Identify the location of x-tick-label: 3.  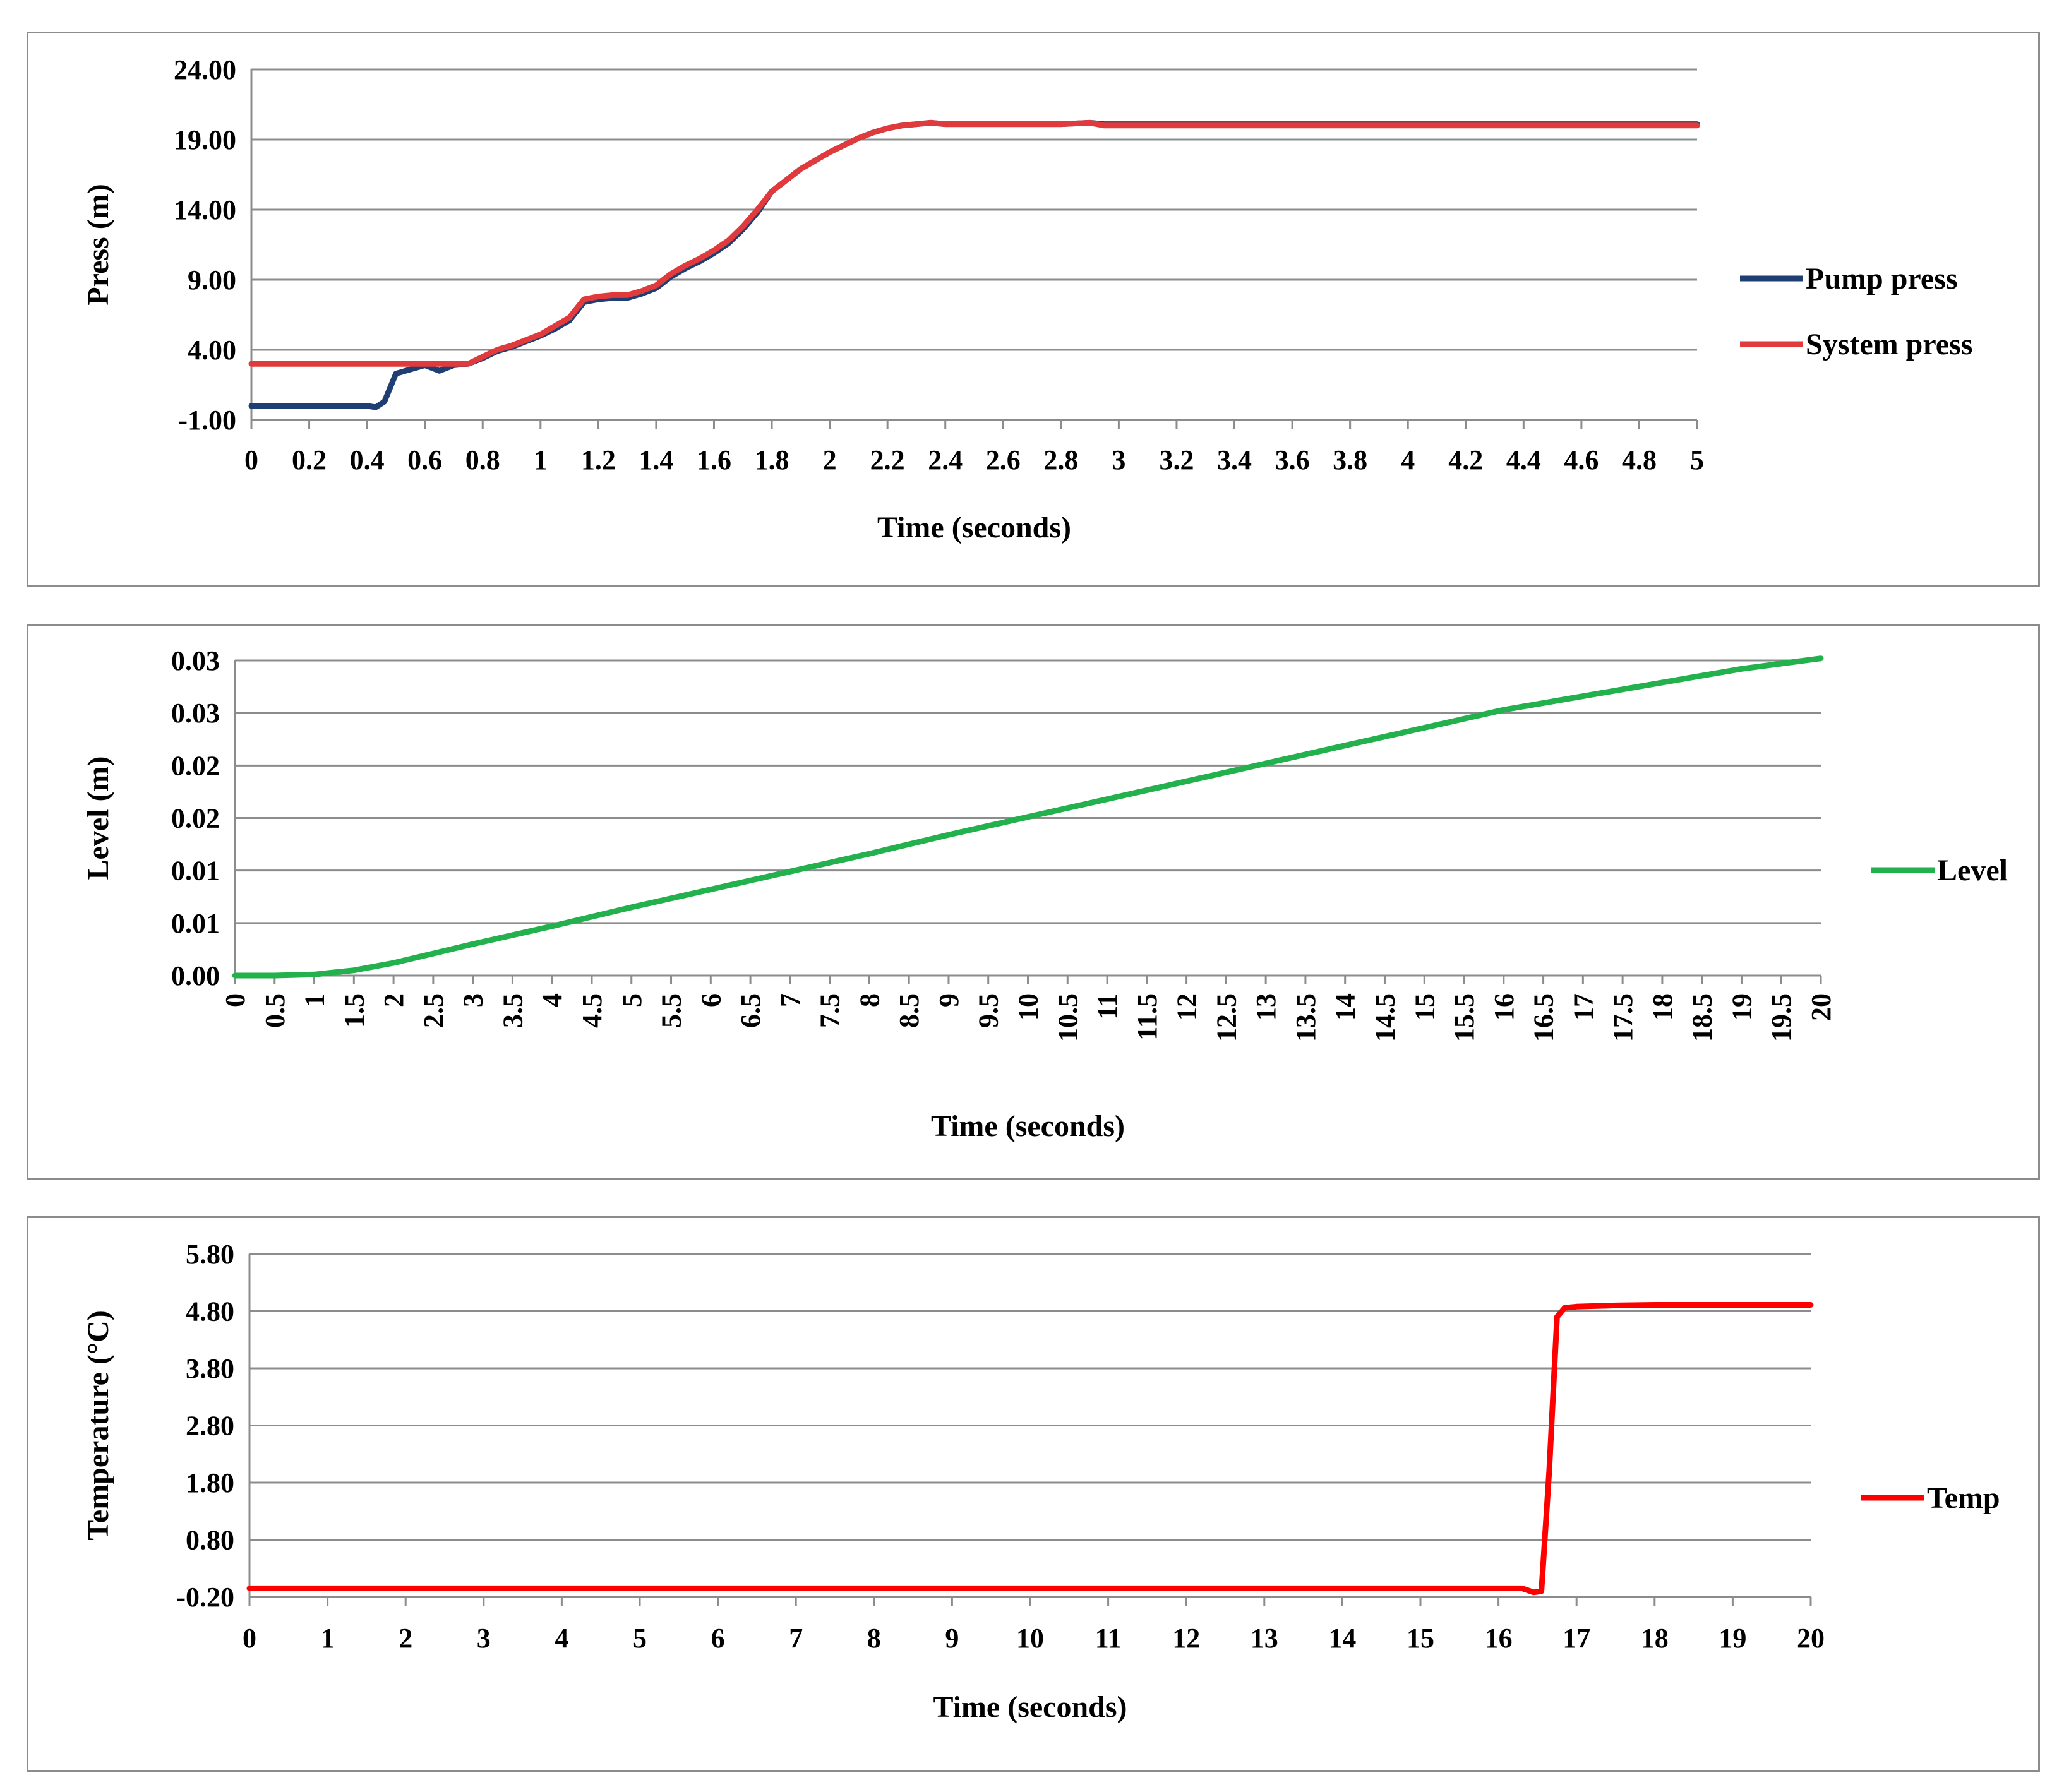
(473, 1000).